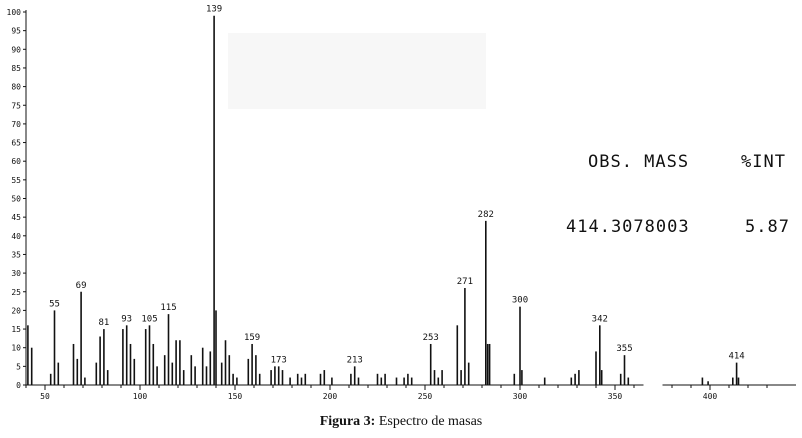 This screenshot has width=802, height=438. I want to click on peak-label: 69, so click(81, 286).